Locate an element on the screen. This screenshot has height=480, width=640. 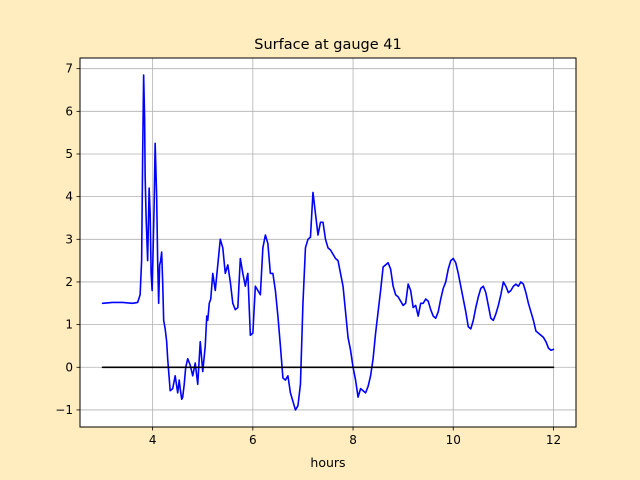
y-tick-label: 4 is located at coordinates (69, 197).